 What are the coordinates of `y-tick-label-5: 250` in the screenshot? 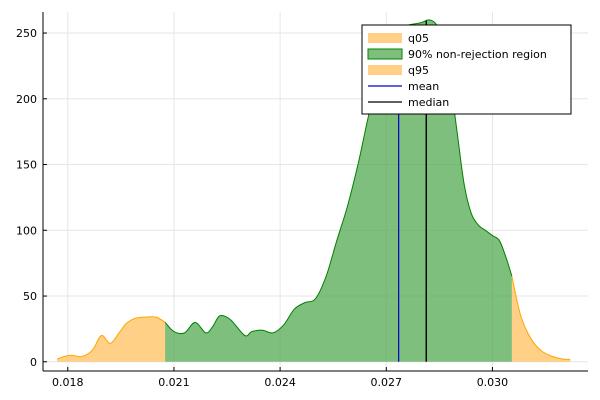 It's located at (26, 33).